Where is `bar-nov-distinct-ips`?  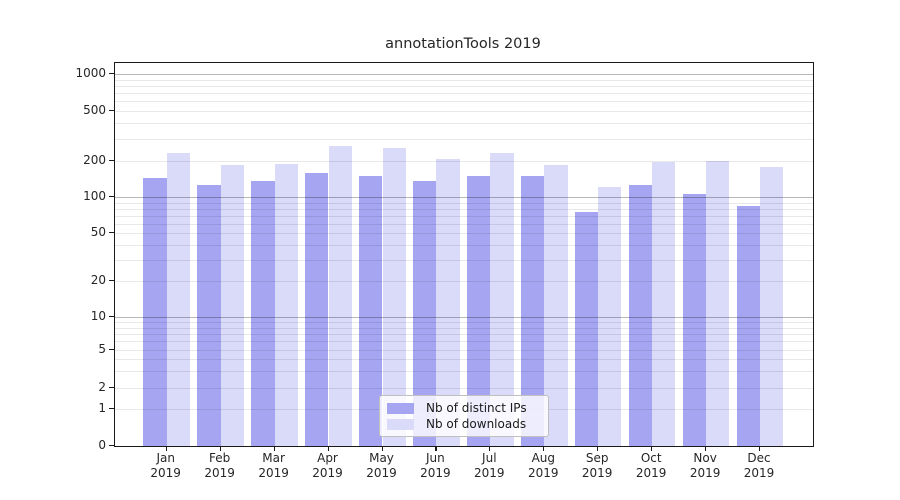 bar-nov-distinct-ips is located at coordinates (694, 320).